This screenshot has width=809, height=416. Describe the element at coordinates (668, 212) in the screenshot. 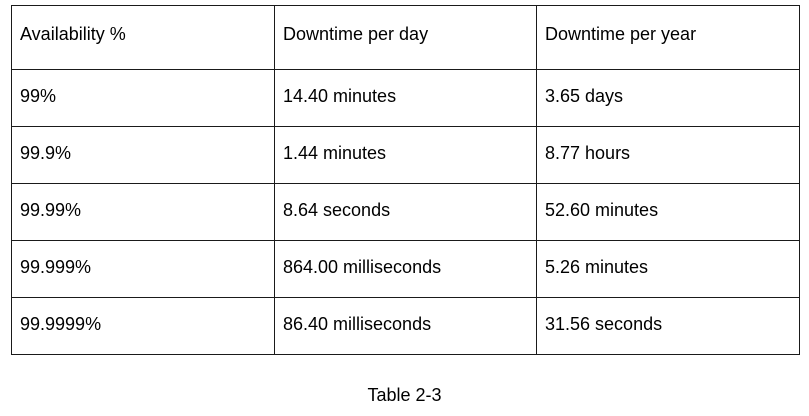

I see `cell-downtime-per-year: 52.60 minutes` at that location.